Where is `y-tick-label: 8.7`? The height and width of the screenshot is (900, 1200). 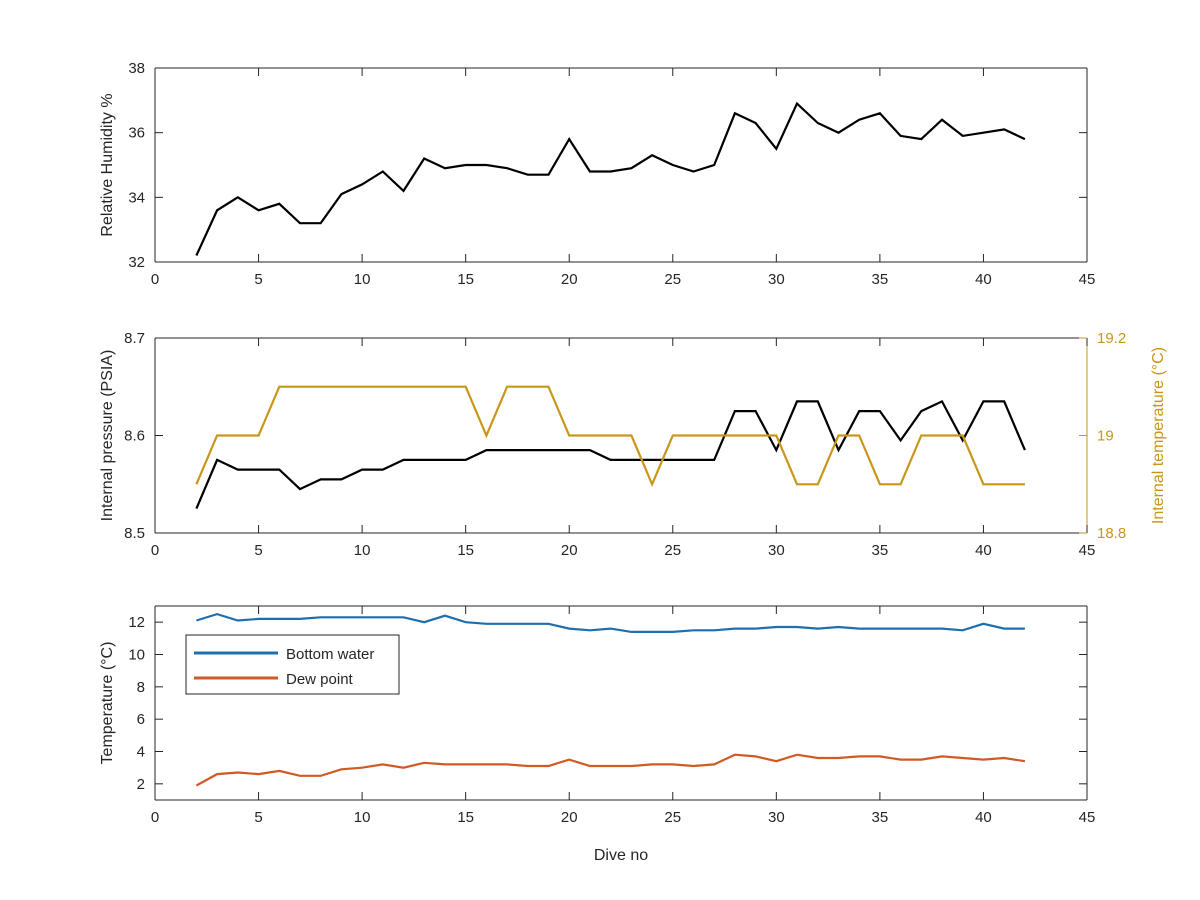 y-tick-label: 8.7 is located at coordinates (134, 338).